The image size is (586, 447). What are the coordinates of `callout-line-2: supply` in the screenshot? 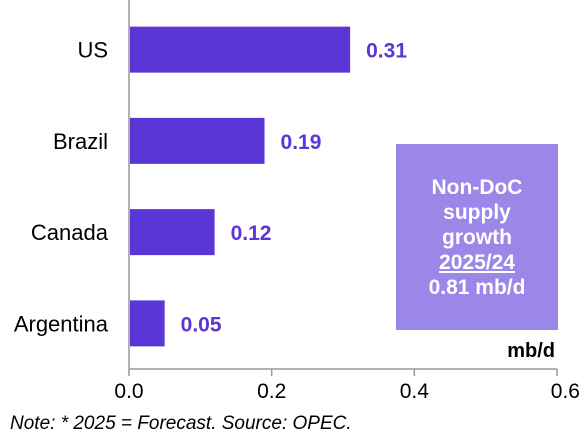 It's located at (477, 212).